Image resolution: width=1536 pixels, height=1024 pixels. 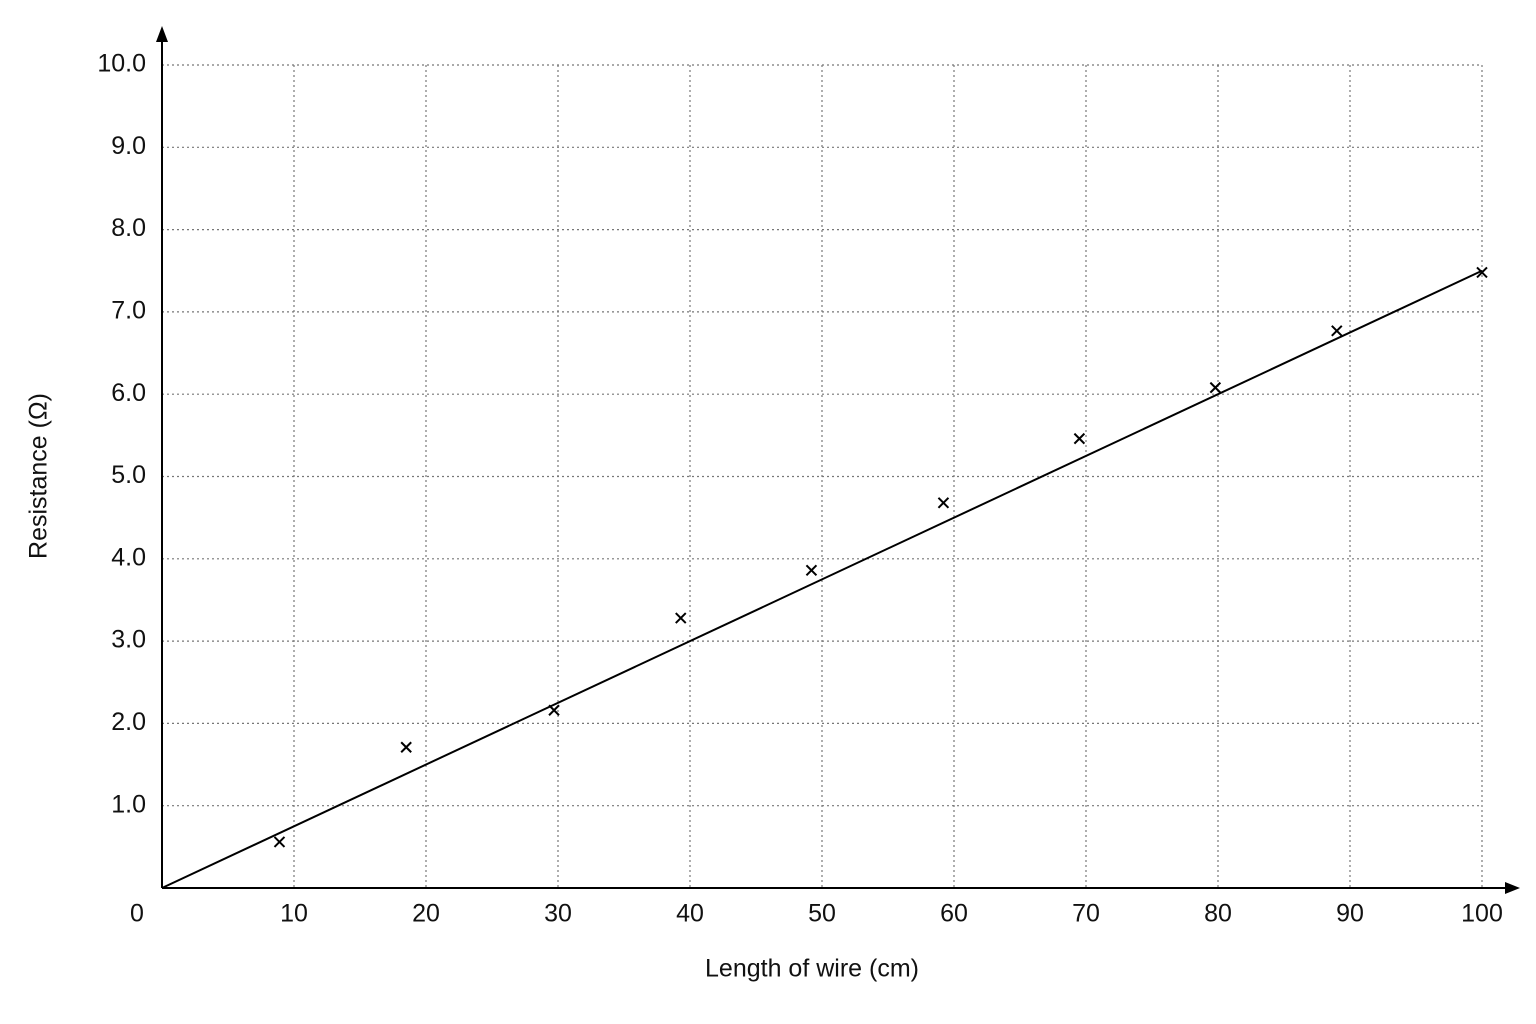 What do you see at coordinates (1350, 914) in the screenshot?
I see `x-tick-label: 90` at bounding box center [1350, 914].